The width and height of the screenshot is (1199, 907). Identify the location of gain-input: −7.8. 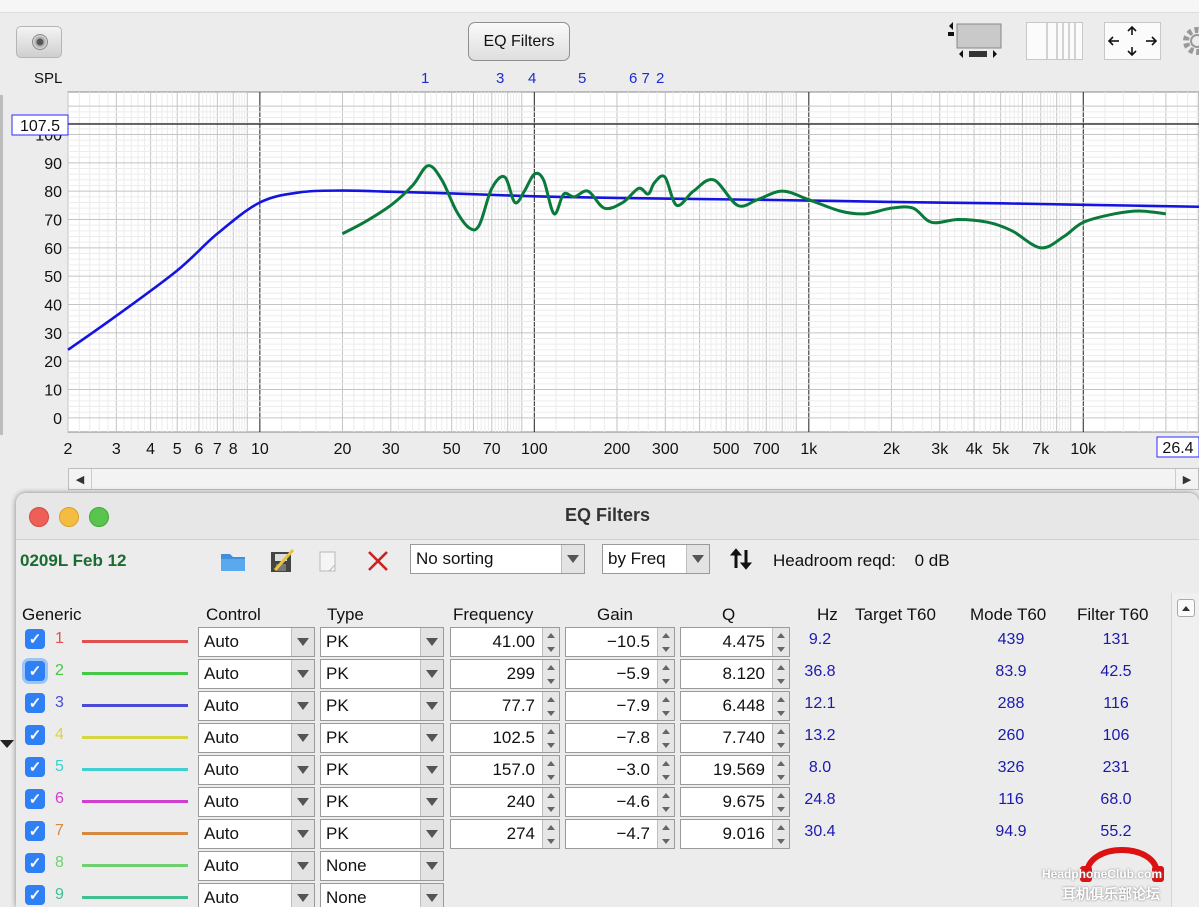
(620, 738).